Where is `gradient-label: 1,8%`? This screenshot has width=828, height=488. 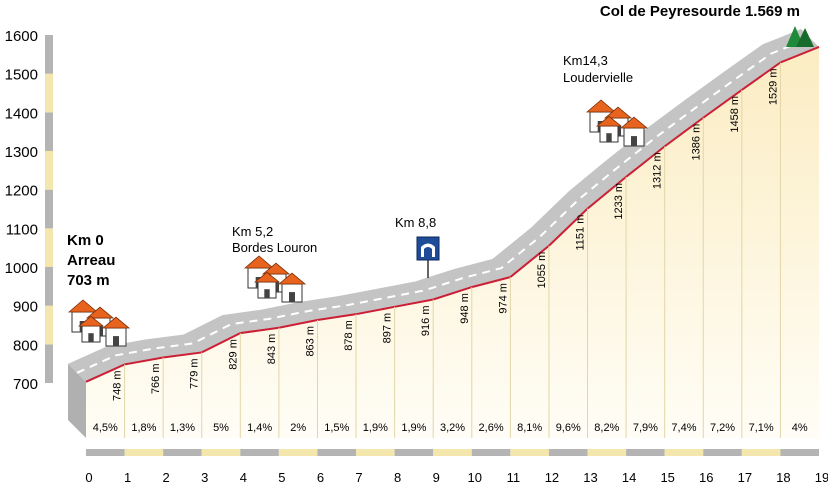
gradient-label: 1,8% is located at coordinates (143, 428).